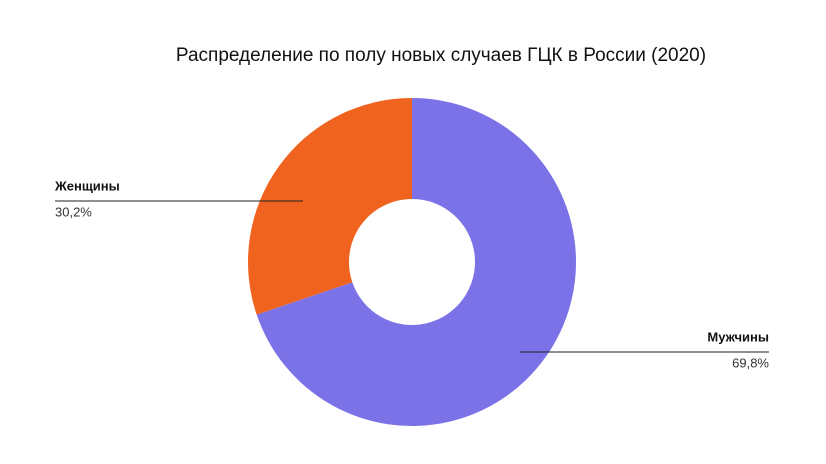 Image resolution: width=826 pixels, height=464 pixels. What do you see at coordinates (73, 211) in the screenshot?
I see `value-label: 30,2%` at bounding box center [73, 211].